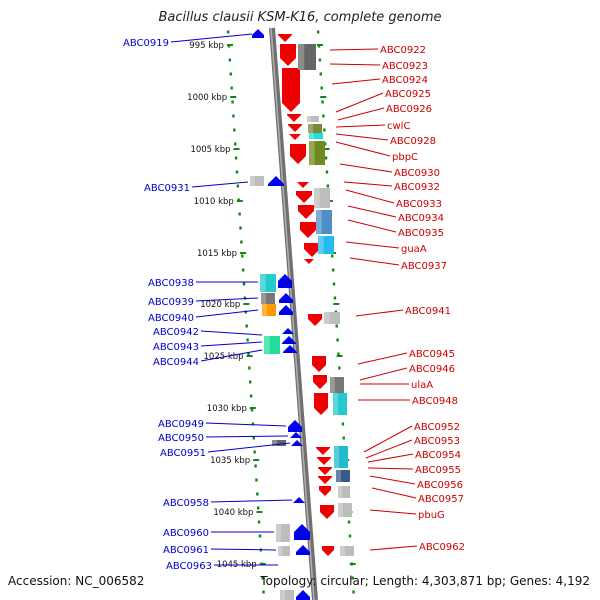  What do you see at coordinates (171, 283) in the screenshot?
I see `gene-label-abc0938: ABC0938` at bounding box center [171, 283].